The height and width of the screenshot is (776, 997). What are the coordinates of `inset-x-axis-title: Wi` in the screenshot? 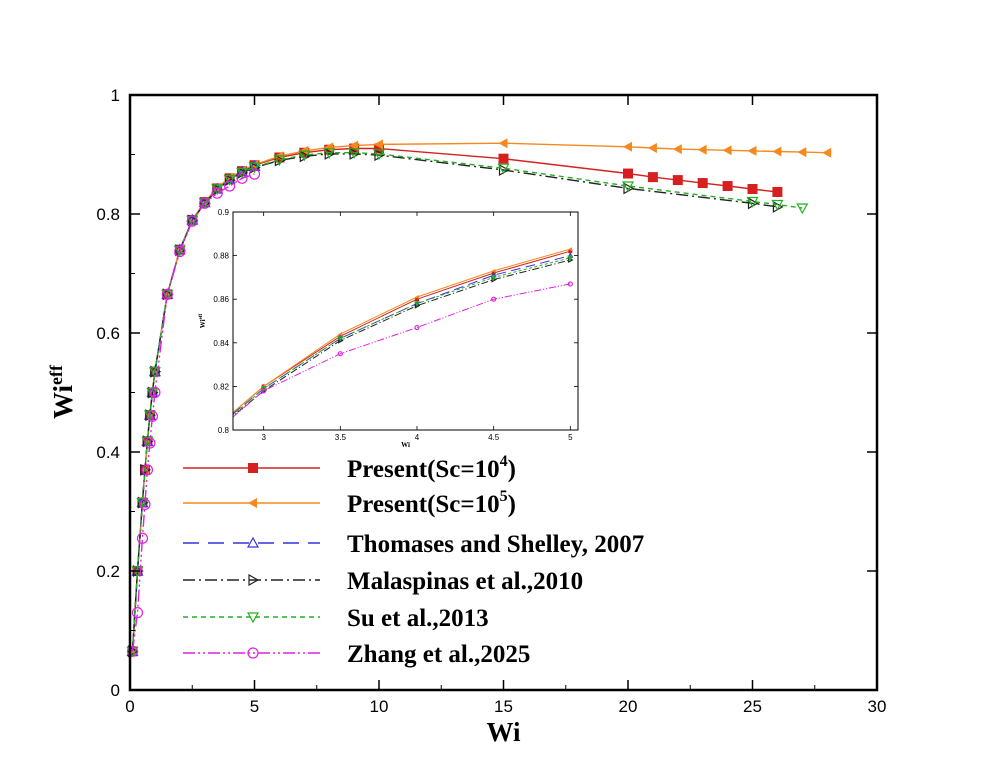 It's located at (405, 445).